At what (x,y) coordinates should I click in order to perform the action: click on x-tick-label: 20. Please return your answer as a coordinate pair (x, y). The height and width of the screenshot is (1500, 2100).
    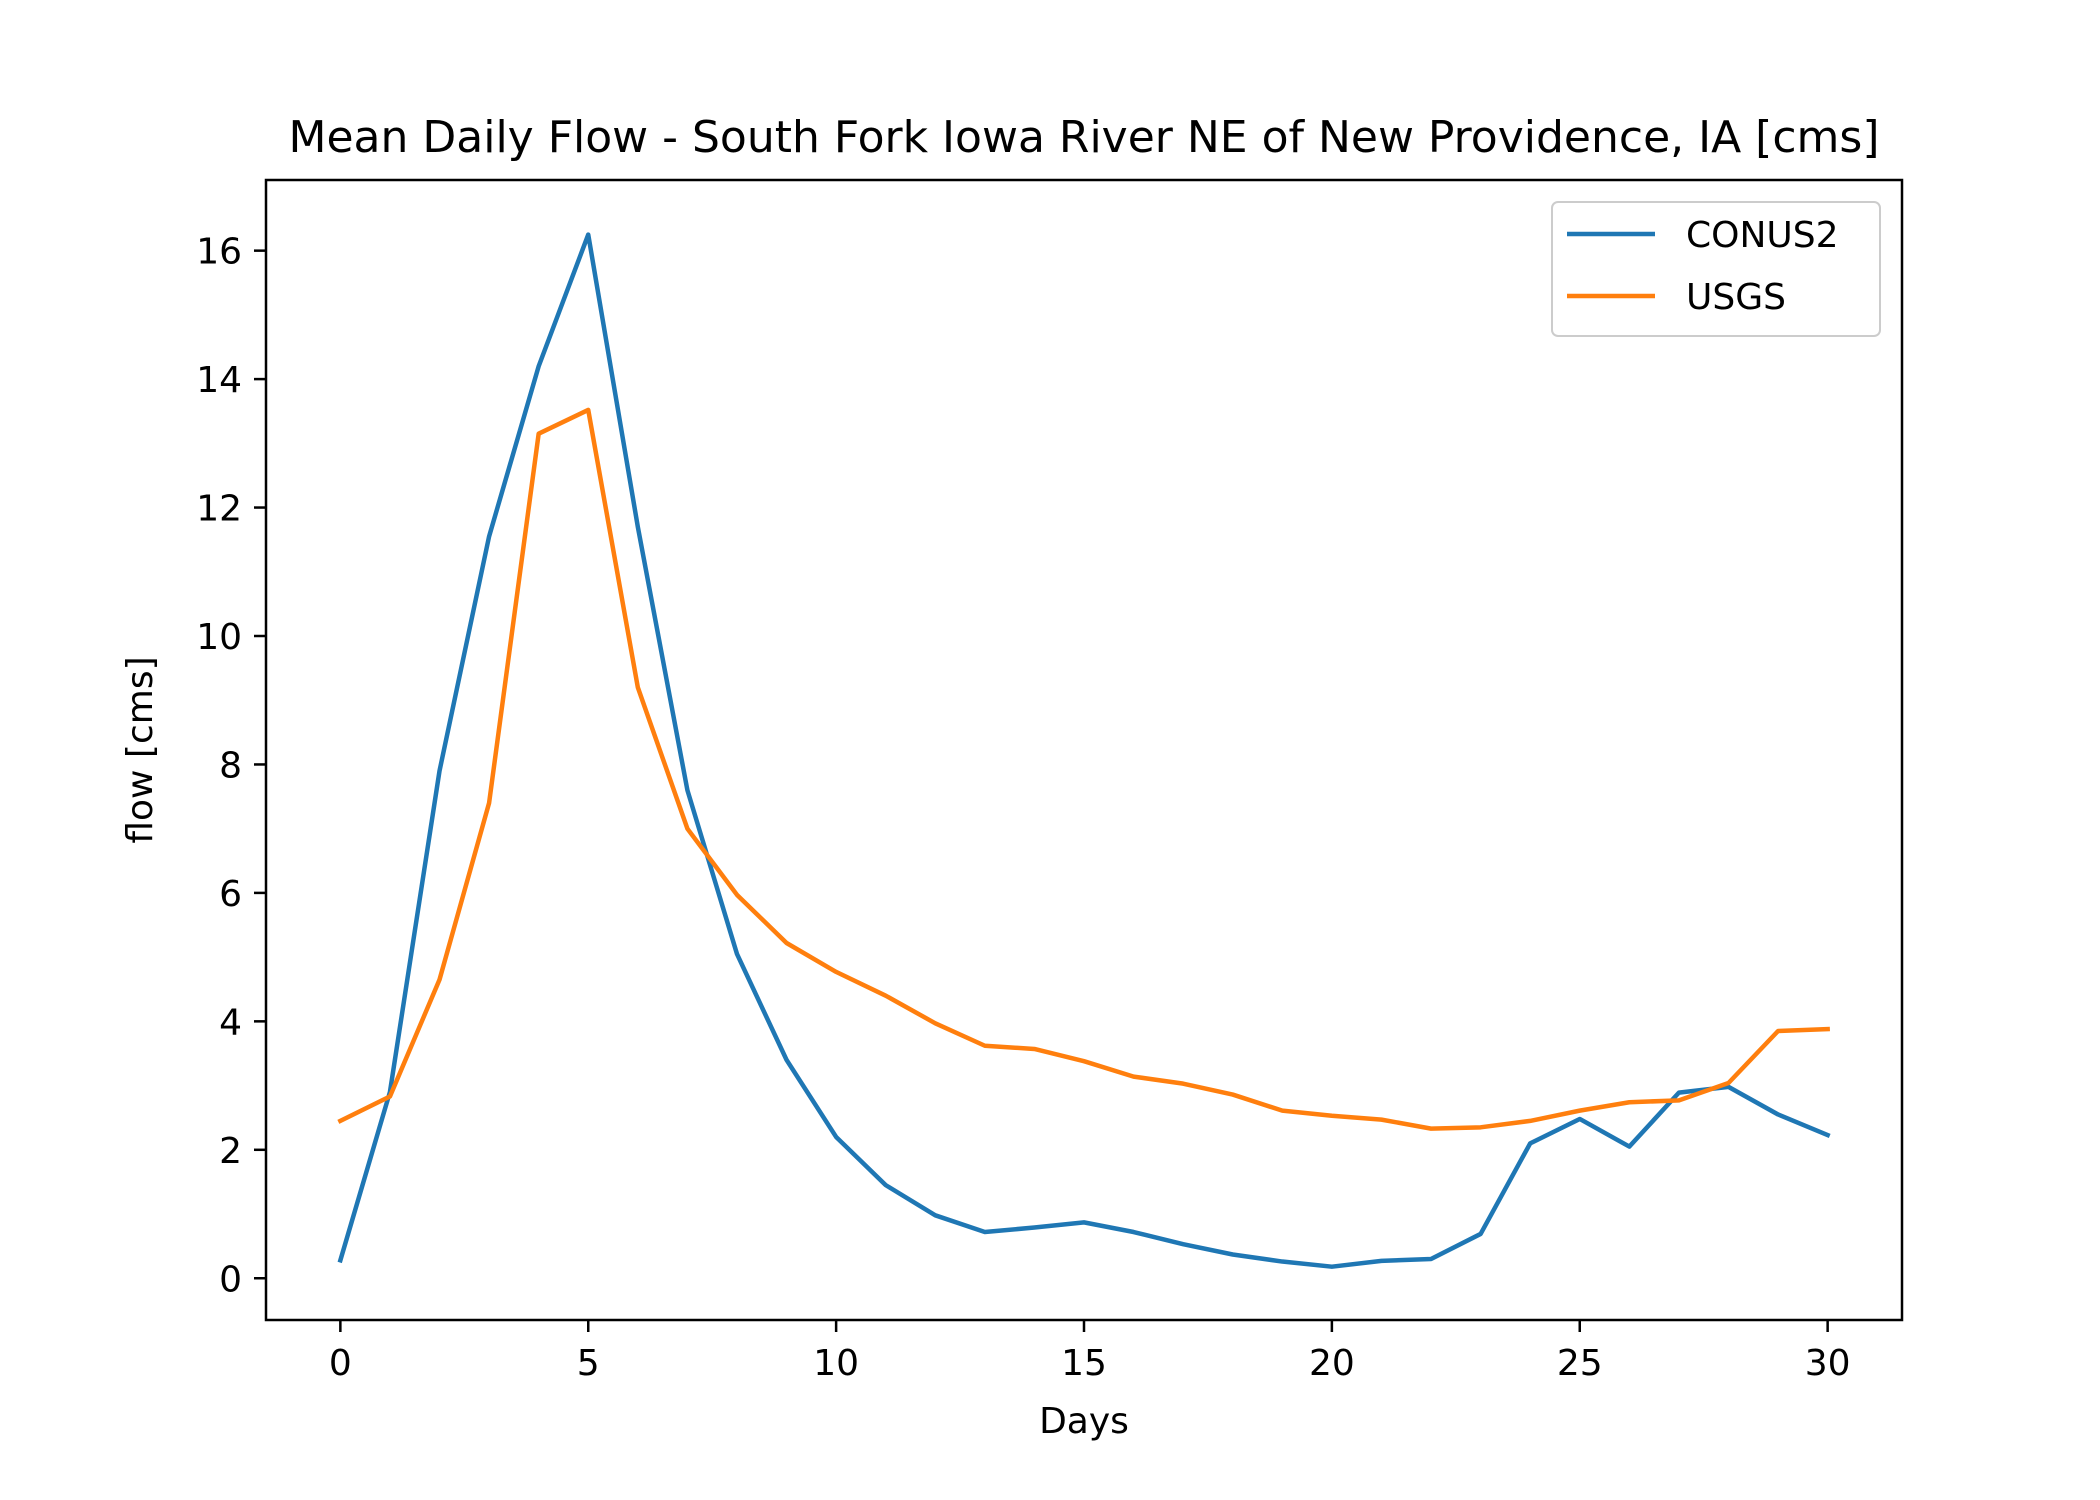
    Looking at the image, I should click on (1332, 1363).